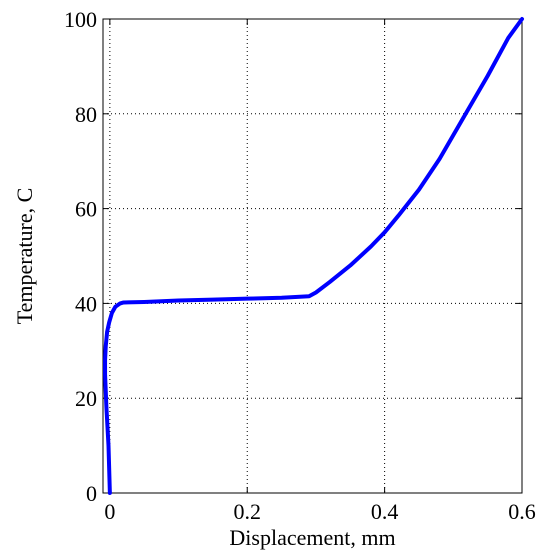  I want to click on x-axis-label: Displacement, mm, so click(312, 537).